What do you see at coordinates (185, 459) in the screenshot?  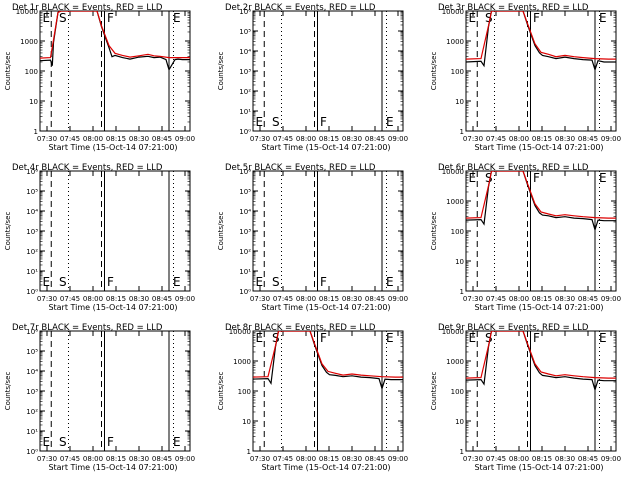 I see `x-tick-label: 09:00` at bounding box center [185, 459].